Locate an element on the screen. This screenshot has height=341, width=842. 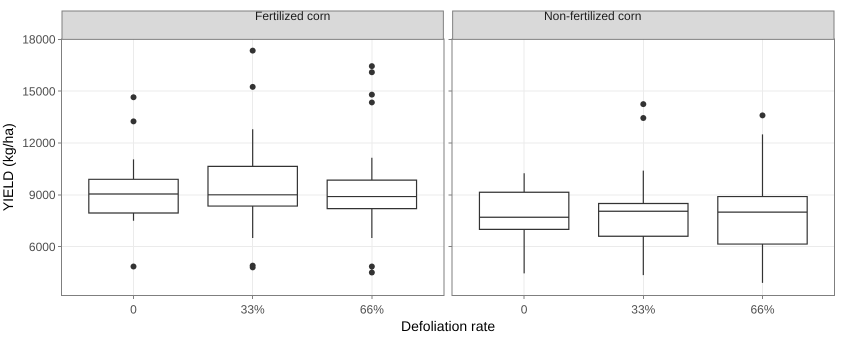
y-tick-label: 6000 is located at coordinates (42, 247).